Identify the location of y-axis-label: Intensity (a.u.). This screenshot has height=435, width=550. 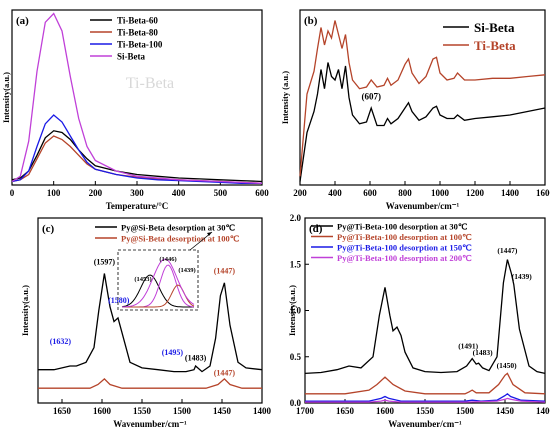
(285, 97).